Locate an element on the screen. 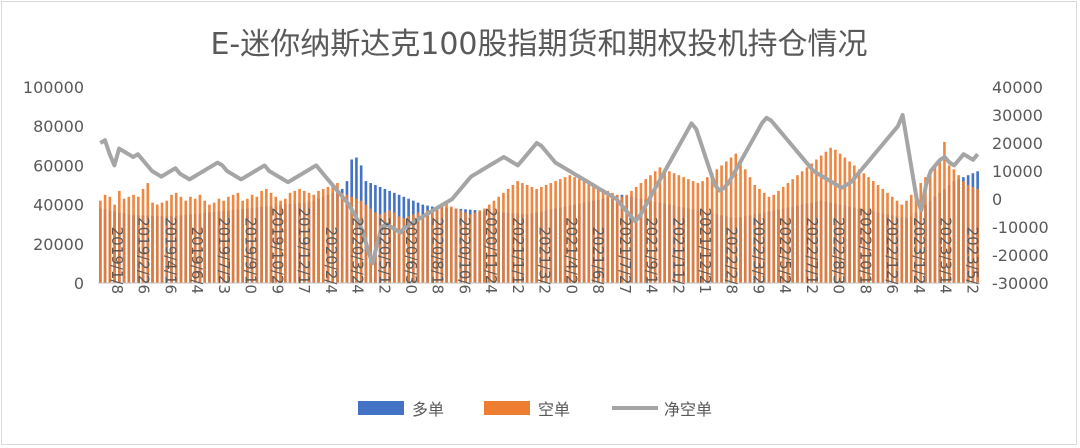  x-tick-label: 2021/12/21 is located at coordinates (705, 251).